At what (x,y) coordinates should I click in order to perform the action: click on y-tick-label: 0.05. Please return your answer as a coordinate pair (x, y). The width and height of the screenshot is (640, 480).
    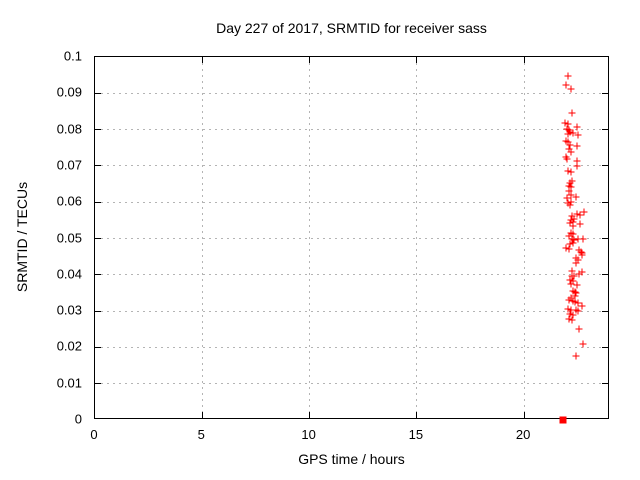
    Looking at the image, I should click on (69, 237).